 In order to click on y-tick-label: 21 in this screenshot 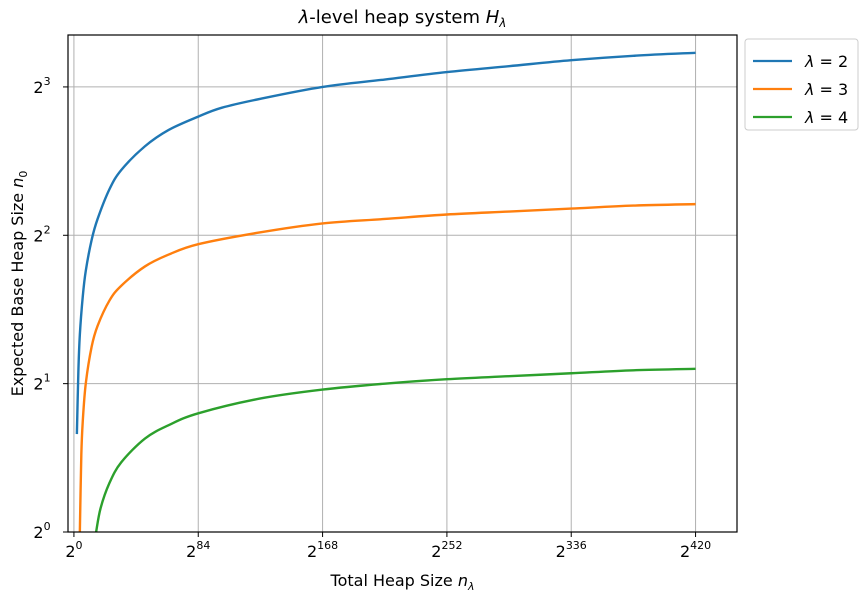, I will do `click(41, 383)`.